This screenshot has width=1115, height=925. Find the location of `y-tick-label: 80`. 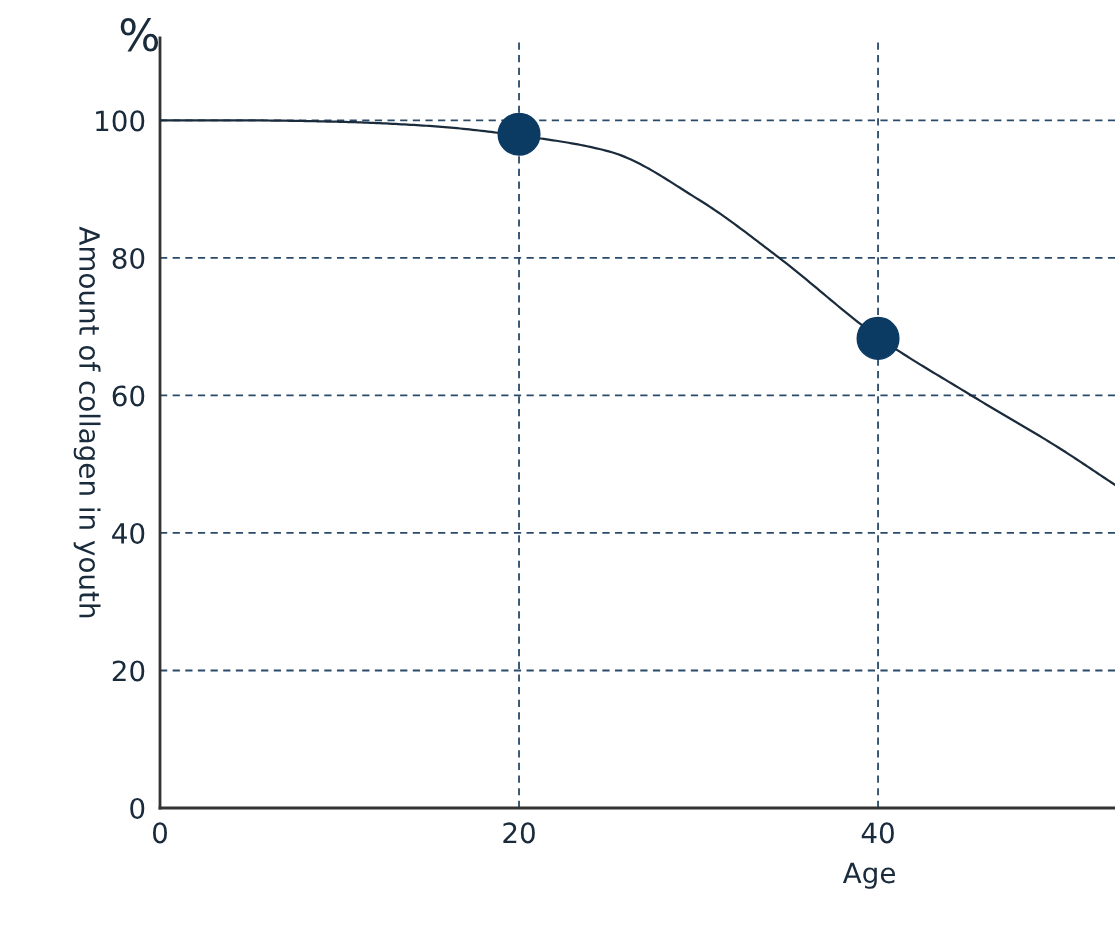

y-tick-label: 80 is located at coordinates (128, 258).